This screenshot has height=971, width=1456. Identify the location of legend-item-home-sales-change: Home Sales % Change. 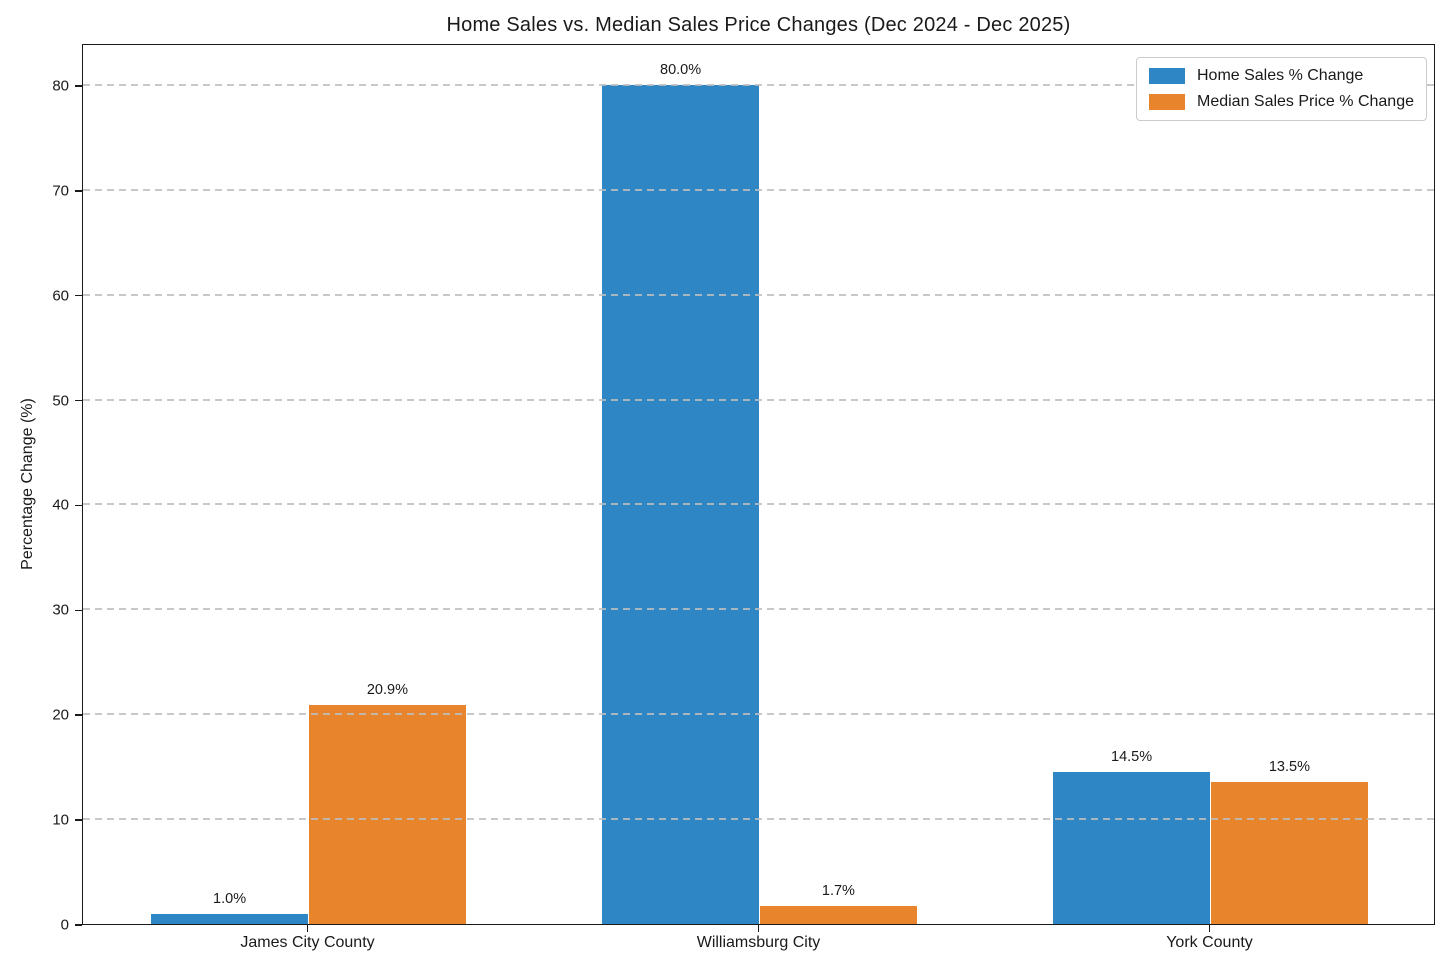
(1281, 76).